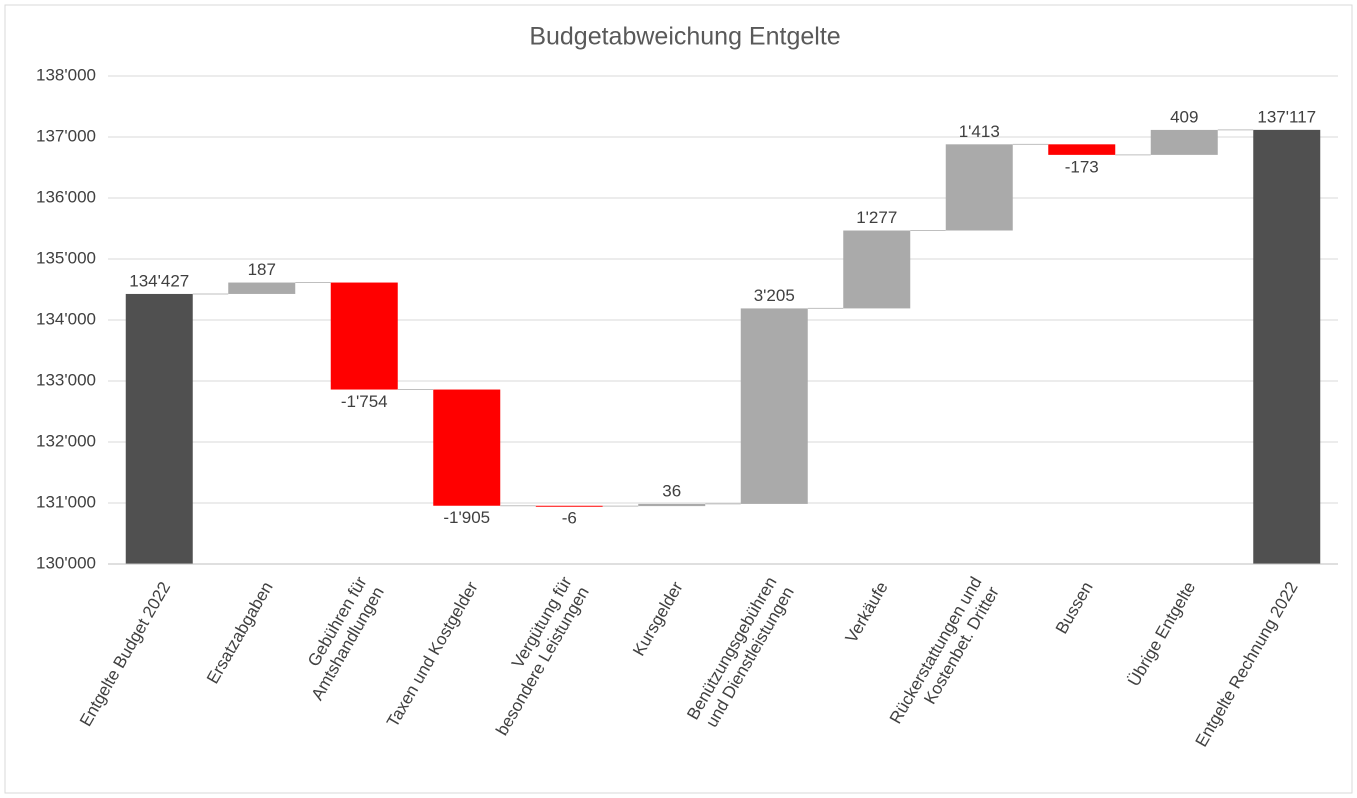  Describe the element at coordinates (1082, 166) in the screenshot. I see `data-label: -173` at that location.